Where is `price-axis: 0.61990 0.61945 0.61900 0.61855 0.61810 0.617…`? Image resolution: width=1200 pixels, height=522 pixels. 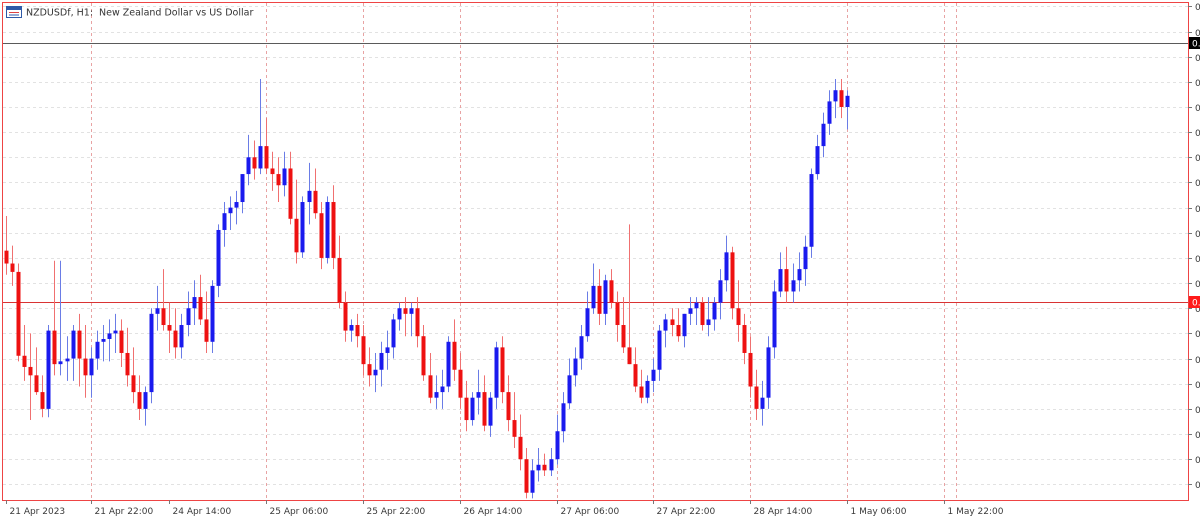
price-axis: 0.61990 0.61945 0.61900 0.61855 0.61810 0.617… is located at coordinates (1194, 247).